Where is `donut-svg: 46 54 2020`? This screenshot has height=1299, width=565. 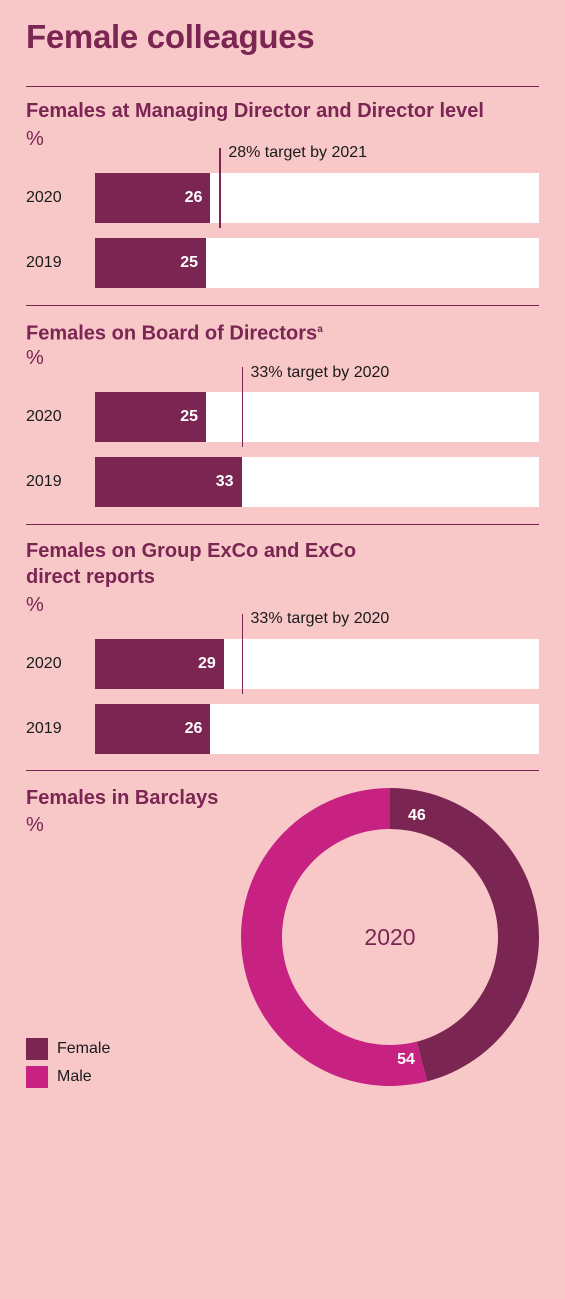
donut-svg: 46 54 2020 is located at coordinates (389, 937).